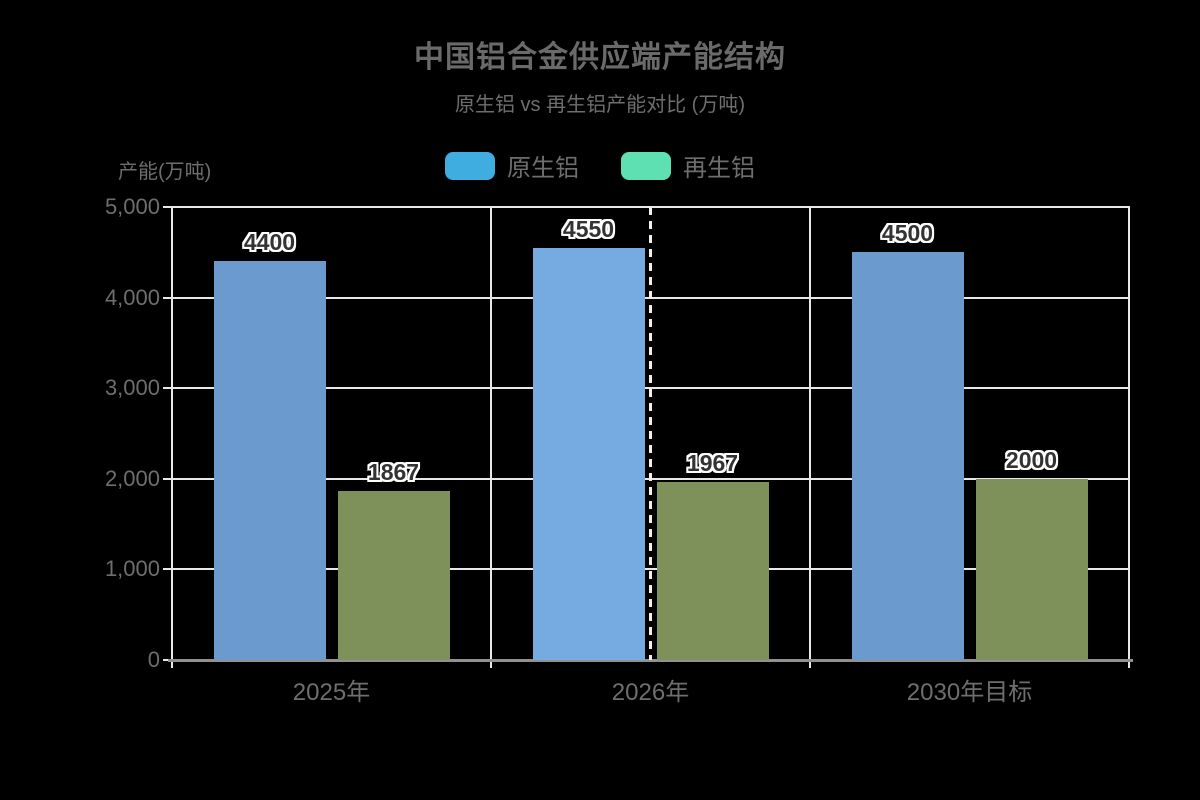 This screenshot has width=1200, height=800. What do you see at coordinates (1031, 459) in the screenshot?
I see `bar-value-label-recycled-2: 2000` at bounding box center [1031, 459].